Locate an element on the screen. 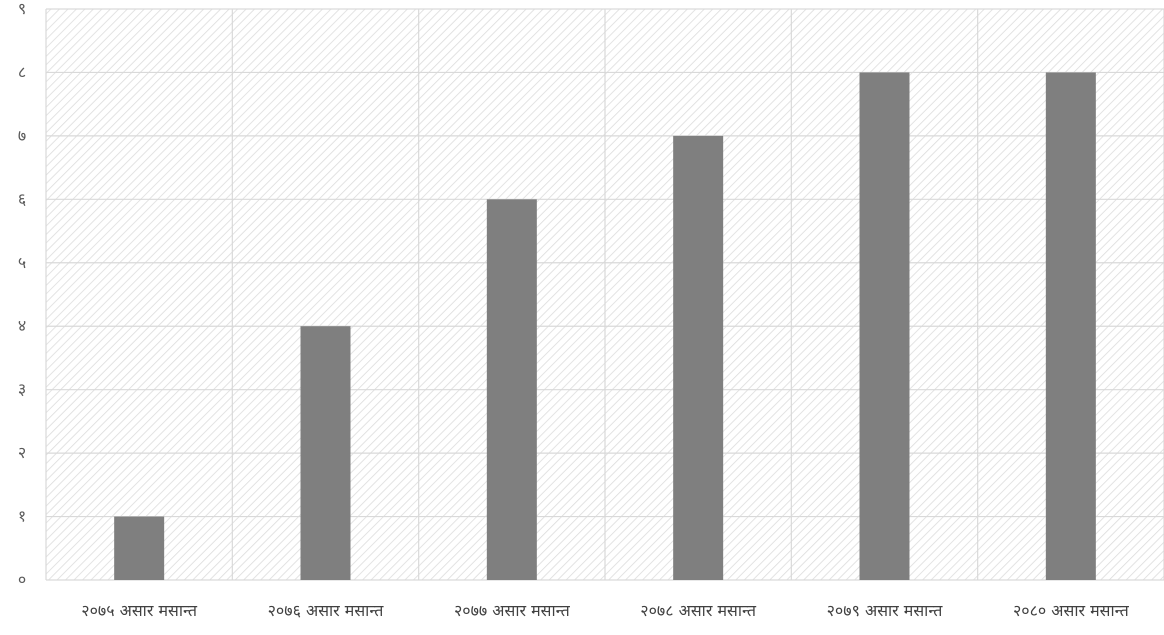 This screenshot has height=635, width=1164. y-axis-ticks: ० १ २ ३ ४ ५ ६ ७ ८ ९ is located at coordinates (22, 294).